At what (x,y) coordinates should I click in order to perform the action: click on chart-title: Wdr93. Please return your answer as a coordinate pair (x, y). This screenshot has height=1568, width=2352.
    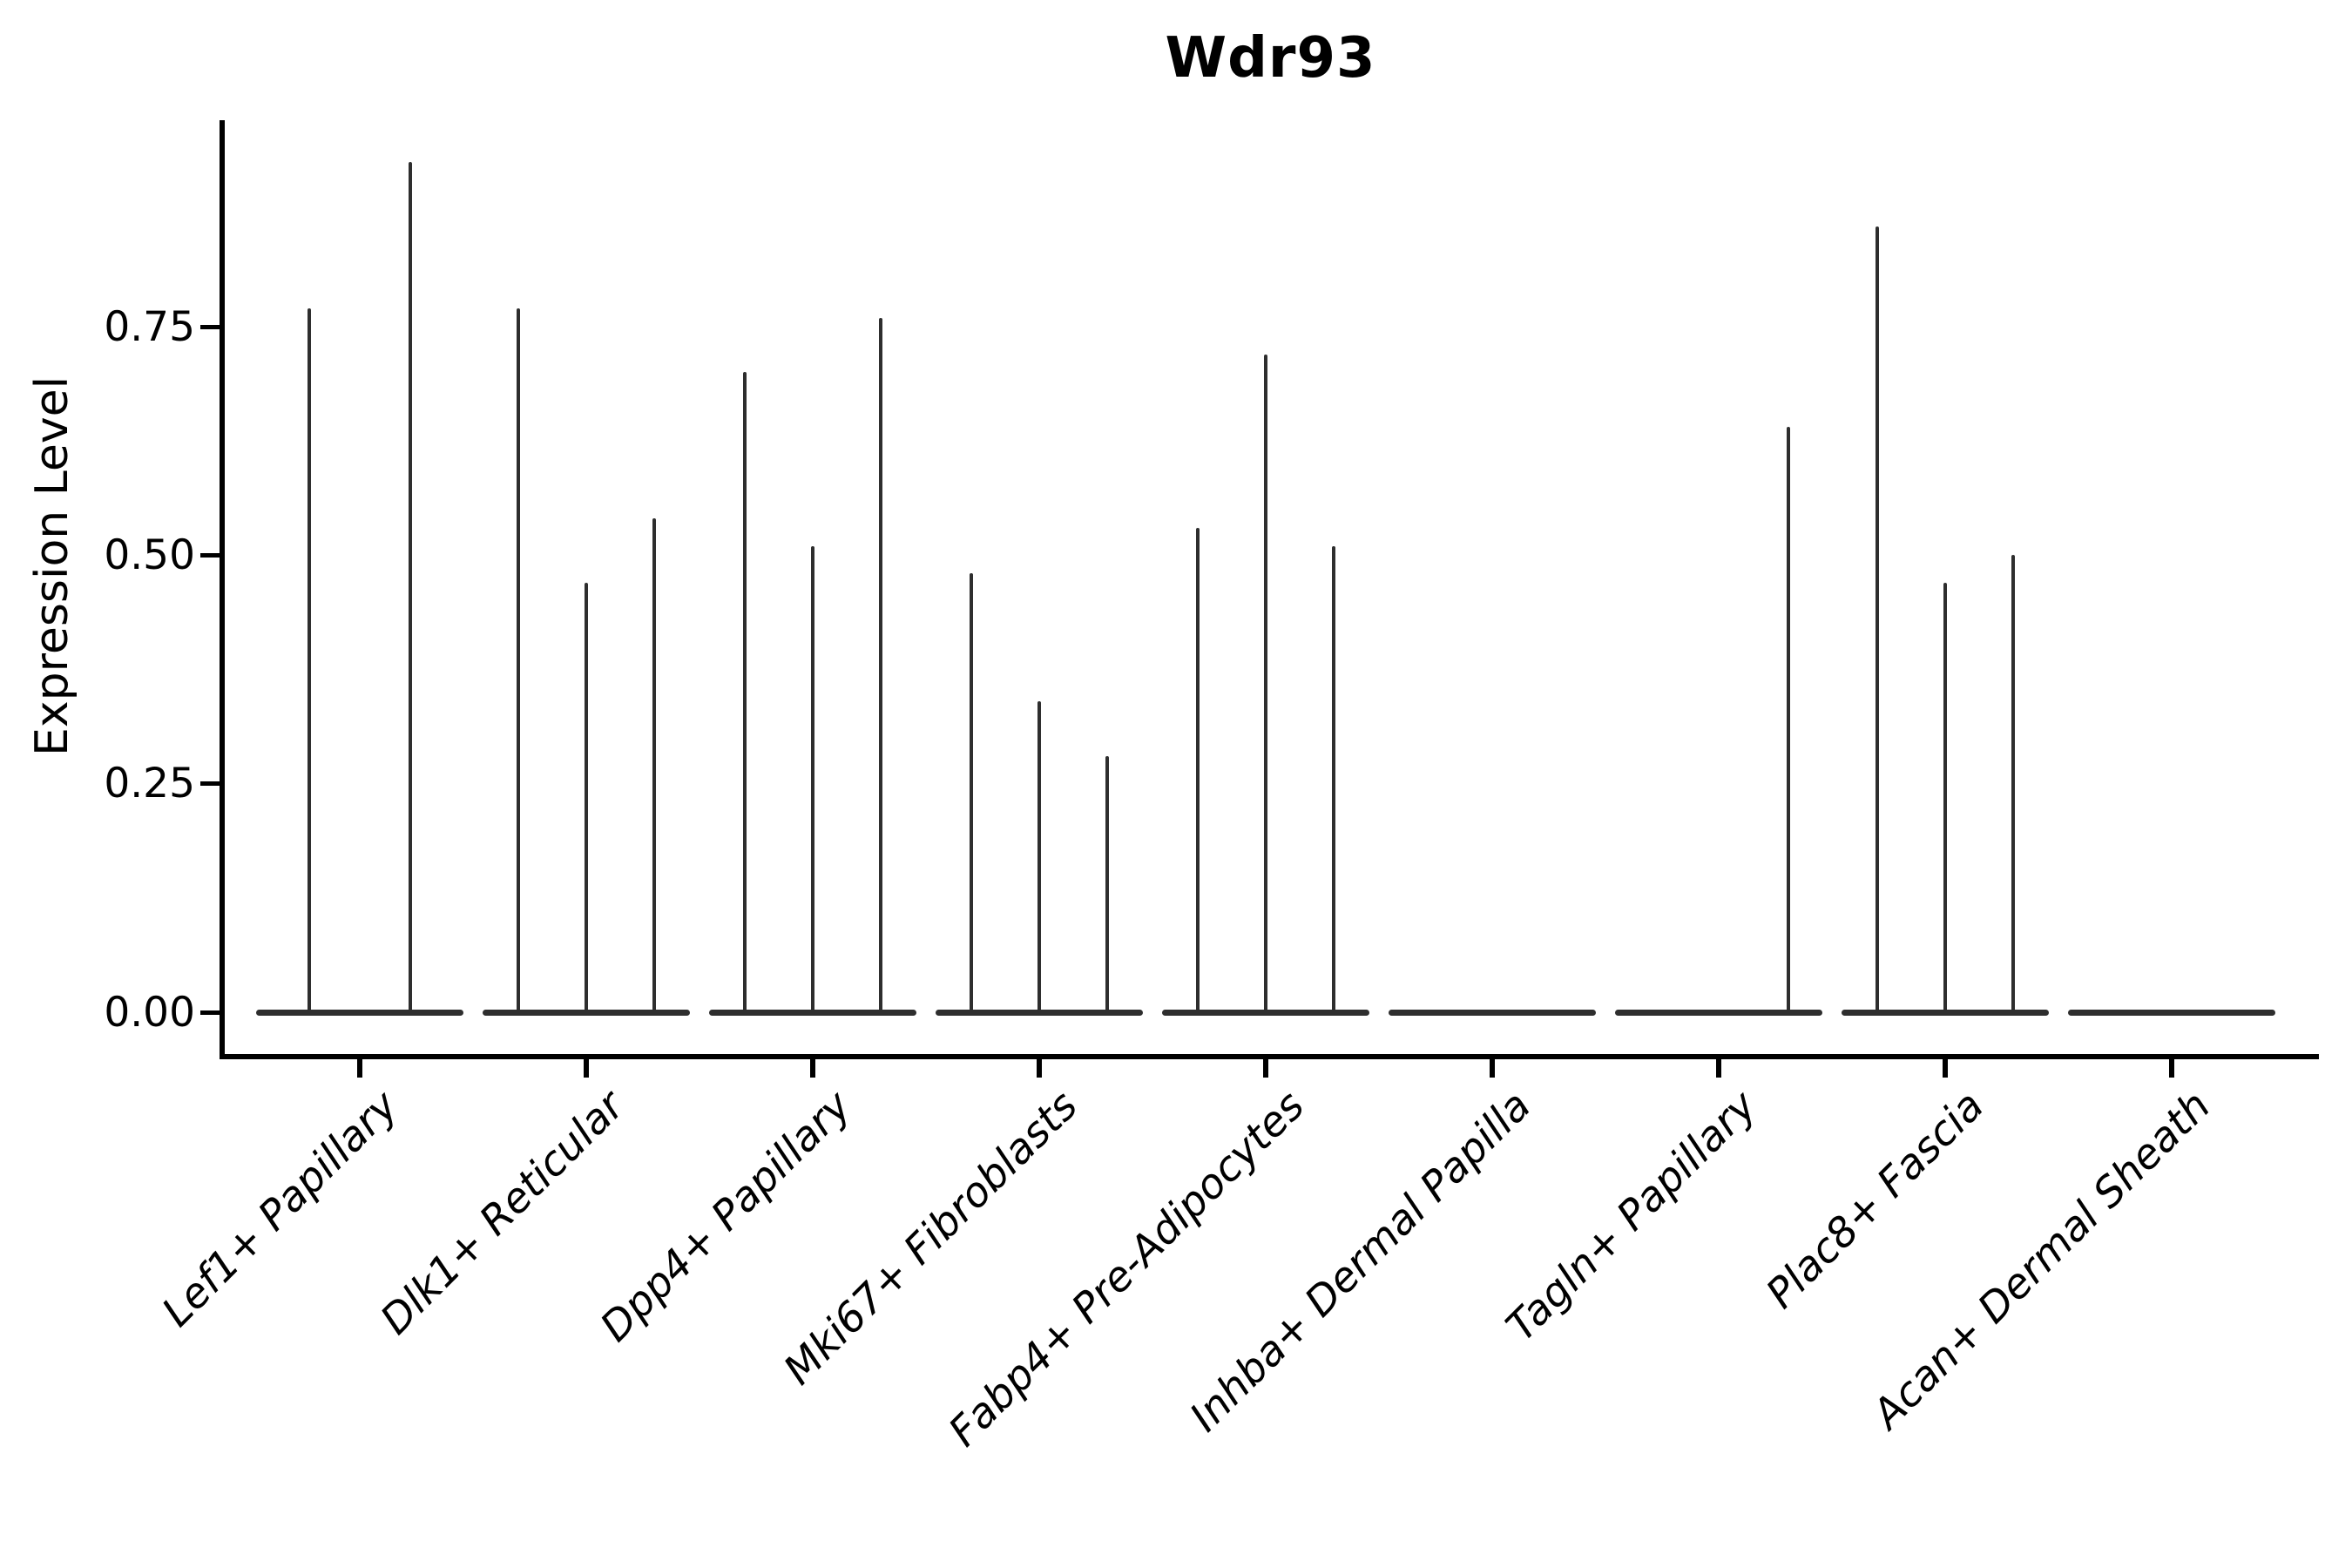
    Looking at the image, I should click on (1270, 58).